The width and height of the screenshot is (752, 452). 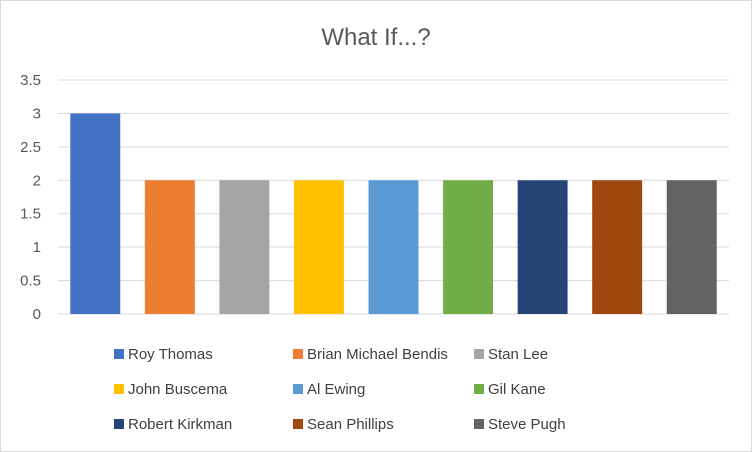 I want to click on legend-item: Steve Pugh, so click(x=520, y=424).